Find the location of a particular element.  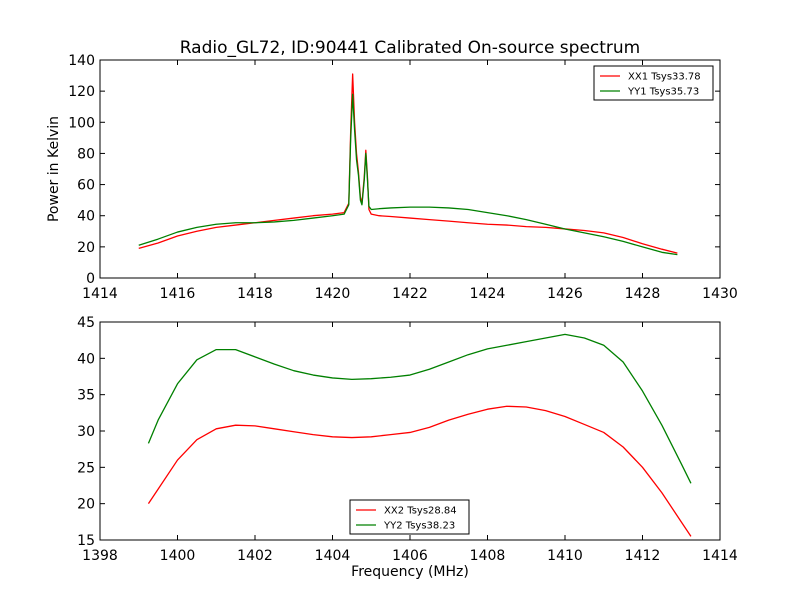

panel-1-y-tick-label: 0 is located at coordinates (90, 279).